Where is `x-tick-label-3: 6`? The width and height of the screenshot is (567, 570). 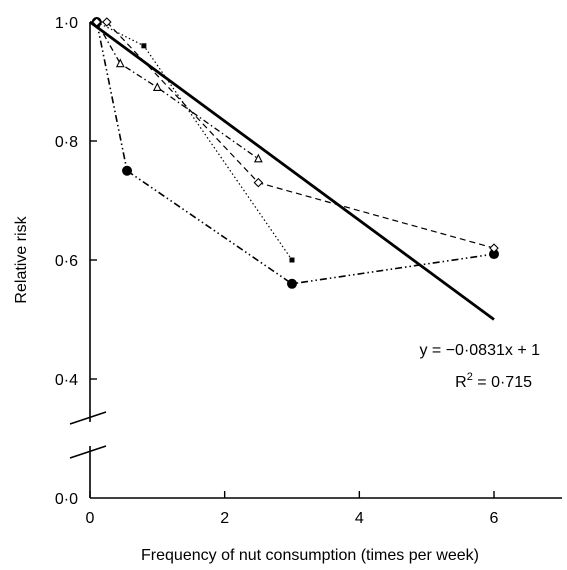 x-tick-label-3: 6 is located at coordinates (494, 518).